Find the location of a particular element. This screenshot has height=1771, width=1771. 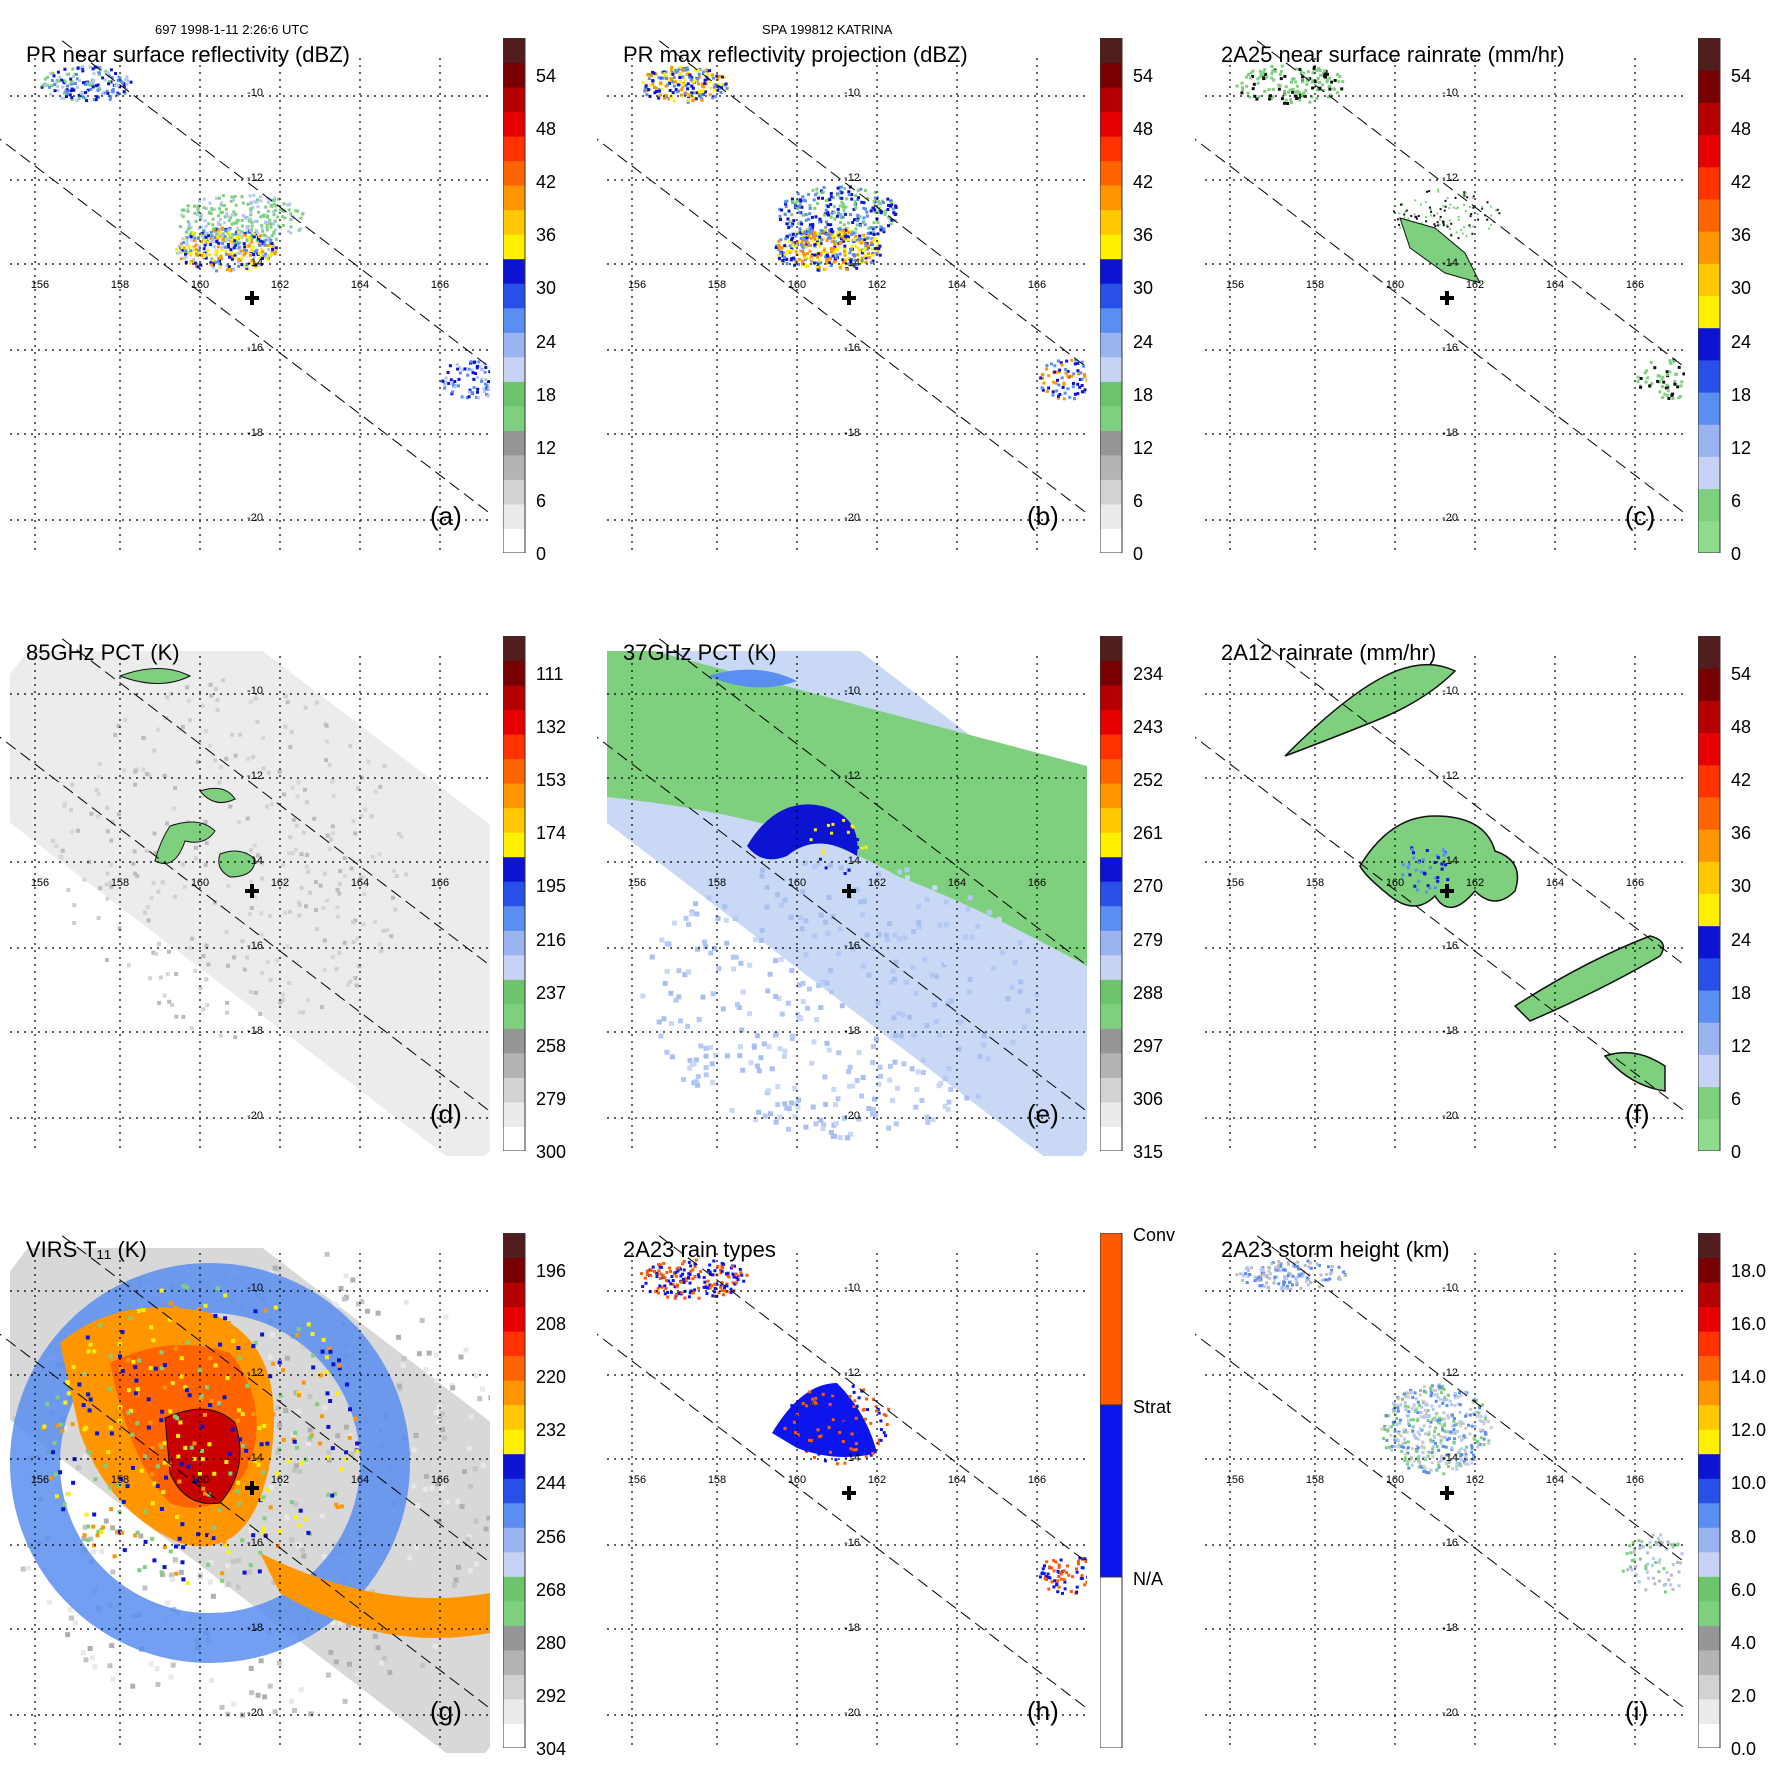

colorbar-tick-label: 174 is located at coordinates (551, 833).